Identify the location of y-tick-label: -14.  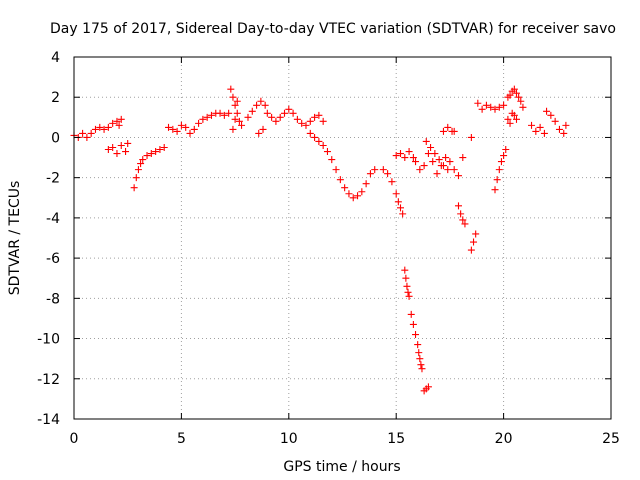
(48, 420).